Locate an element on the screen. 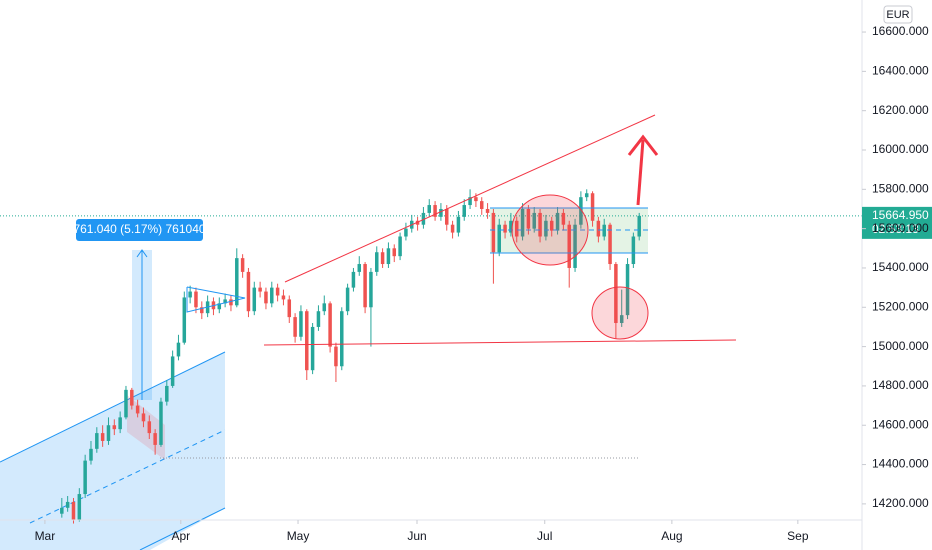  x-tick-label: Aug is located at coordinates (671, 536).